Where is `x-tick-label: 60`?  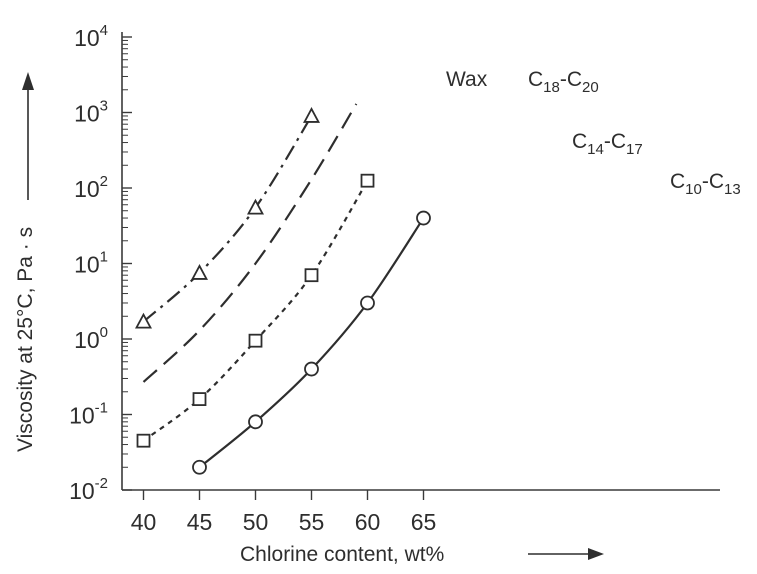 x-tick-label: 60 is located at coordinates (368, 522).